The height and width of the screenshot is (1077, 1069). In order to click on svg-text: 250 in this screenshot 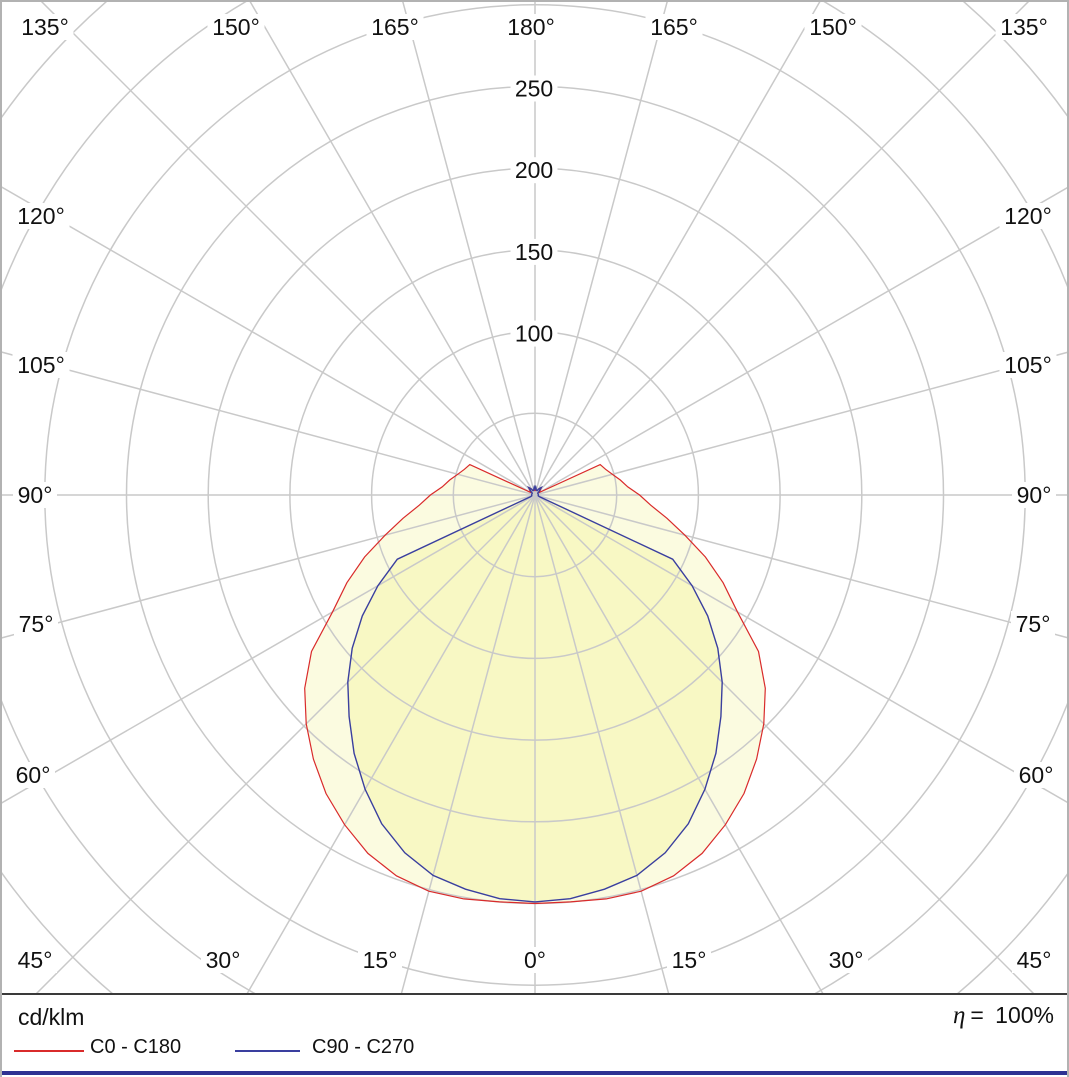, I will do `click(534, 89)`.